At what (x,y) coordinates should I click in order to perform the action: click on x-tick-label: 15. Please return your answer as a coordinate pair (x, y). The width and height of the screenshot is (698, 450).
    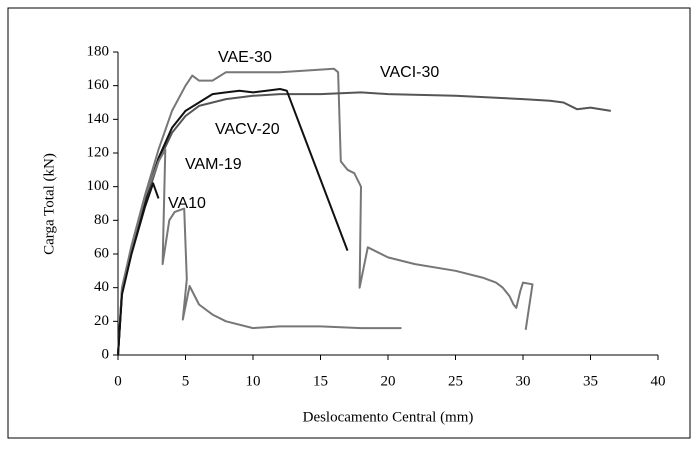
    Looking at the image, I should click on (320, 381).